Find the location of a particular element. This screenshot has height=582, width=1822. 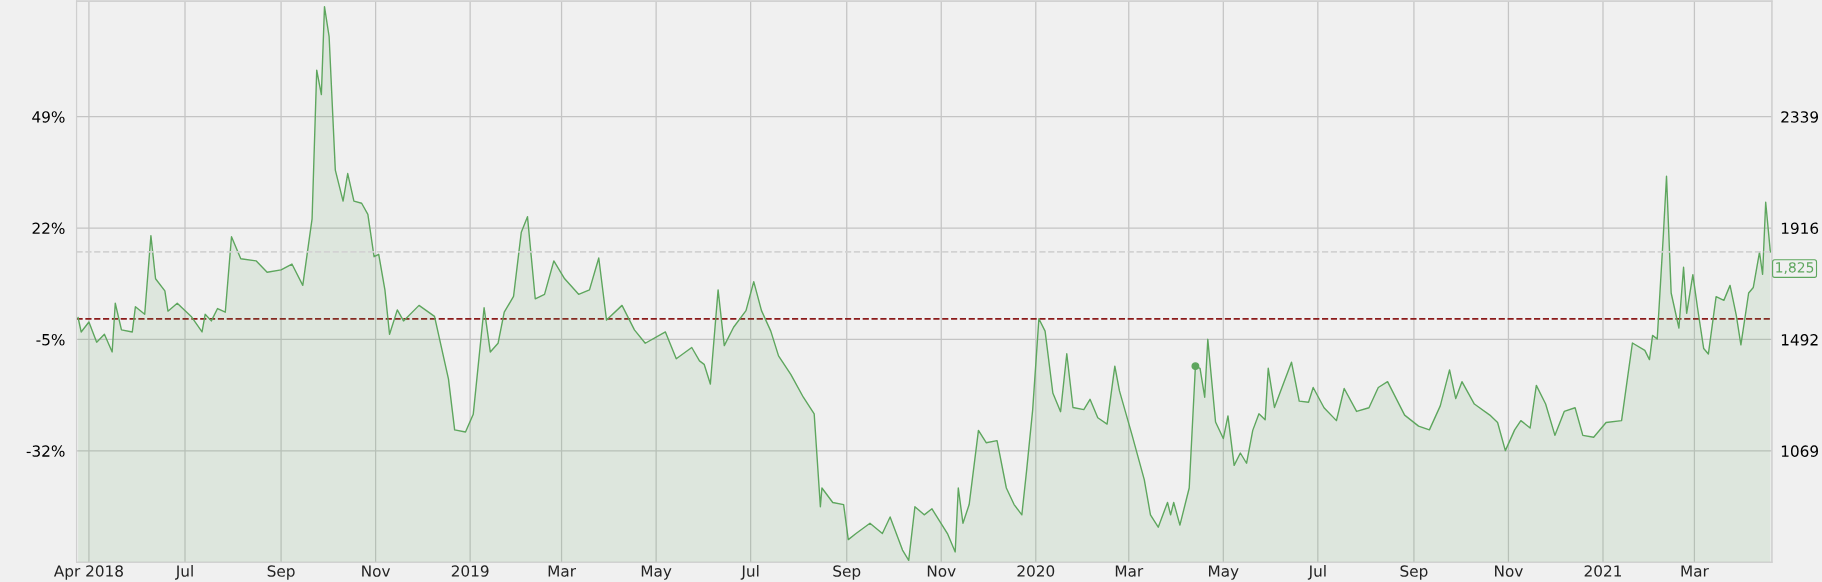

y-tick-label: -32% is located at coordinates (45, 451).